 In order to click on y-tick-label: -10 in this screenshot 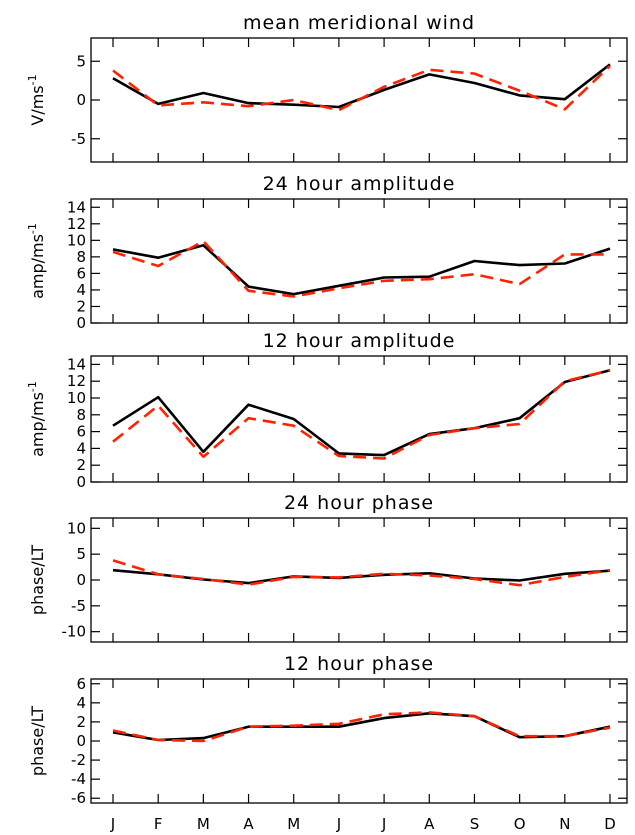, I will do `click(74, 632)`.